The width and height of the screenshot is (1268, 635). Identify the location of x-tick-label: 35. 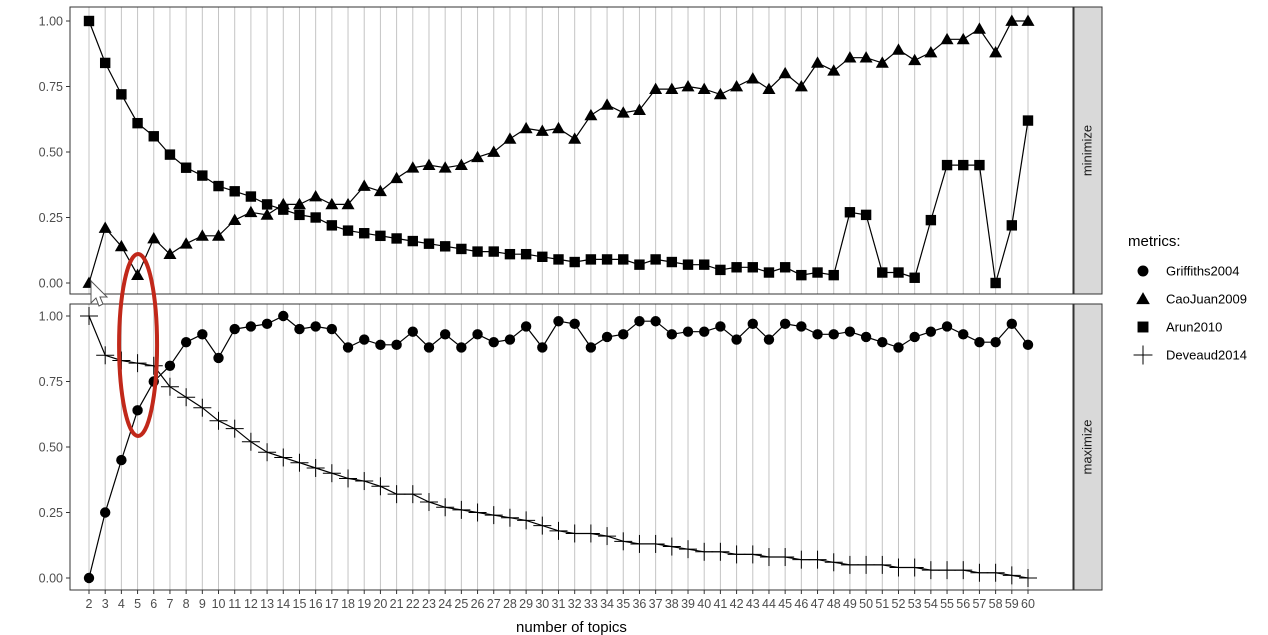
(623, 604).